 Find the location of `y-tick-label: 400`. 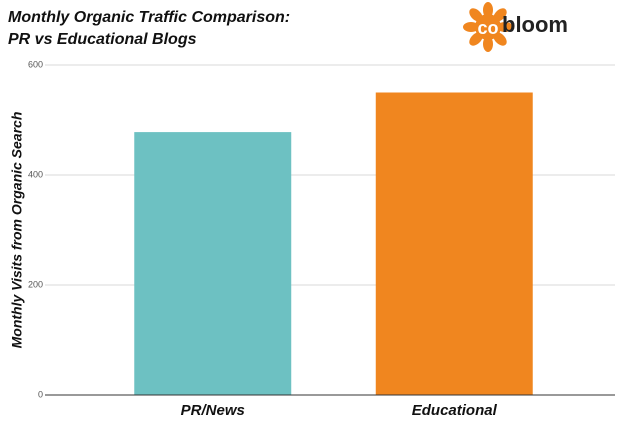

y-tick-label: 400 is located at coordinates (35, 174).